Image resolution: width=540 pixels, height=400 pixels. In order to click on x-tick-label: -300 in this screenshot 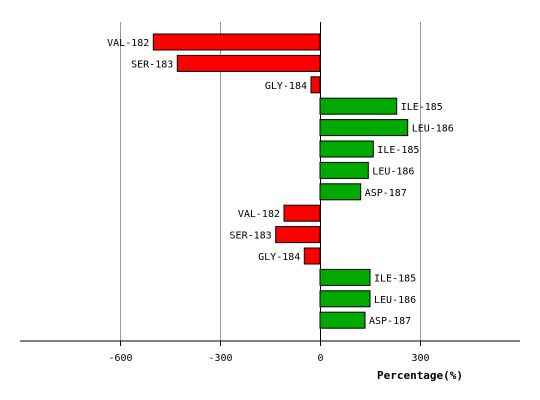, I will do `click(220, 358)`.